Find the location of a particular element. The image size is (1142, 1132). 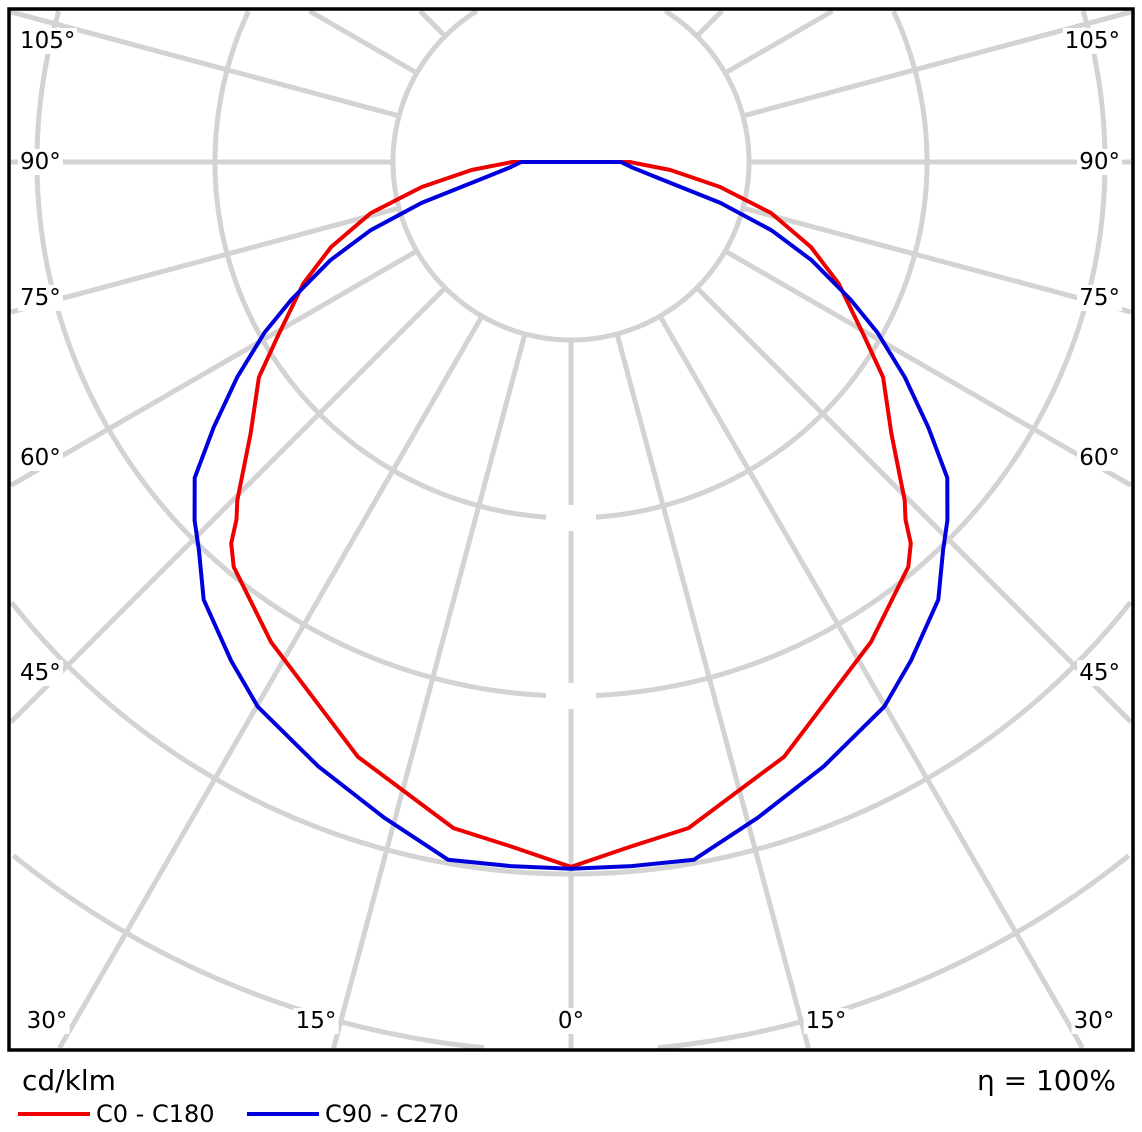

legend-label: C90 - C270 is located at coordinates (392, 1114).